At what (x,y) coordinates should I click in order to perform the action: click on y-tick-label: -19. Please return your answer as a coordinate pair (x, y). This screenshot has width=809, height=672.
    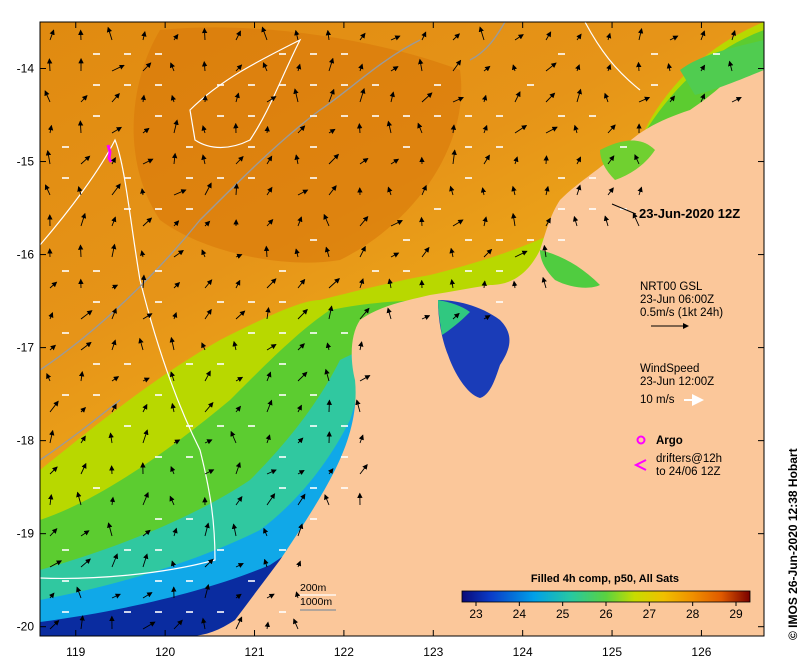
    Looking at the image, I should click on (26, 534).